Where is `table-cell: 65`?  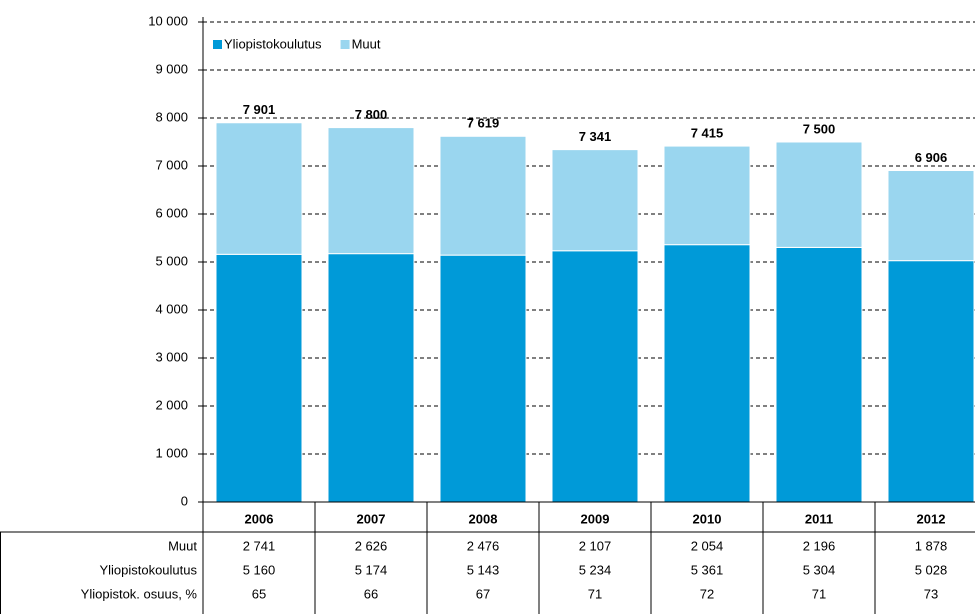 table-cell: 65 is located at coordinates (259, 593).